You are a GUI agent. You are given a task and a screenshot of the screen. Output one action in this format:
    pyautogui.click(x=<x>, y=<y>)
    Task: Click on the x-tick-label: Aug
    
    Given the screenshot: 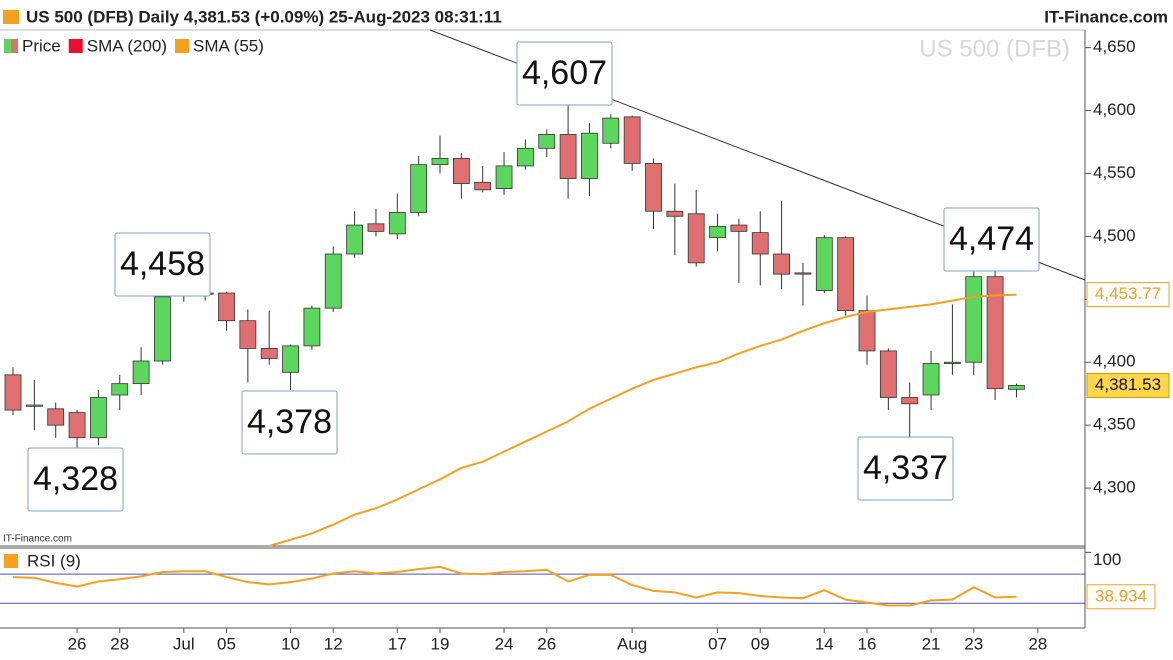 What is the action you would take?
    pyautogui.click(x=632, y=643)
    